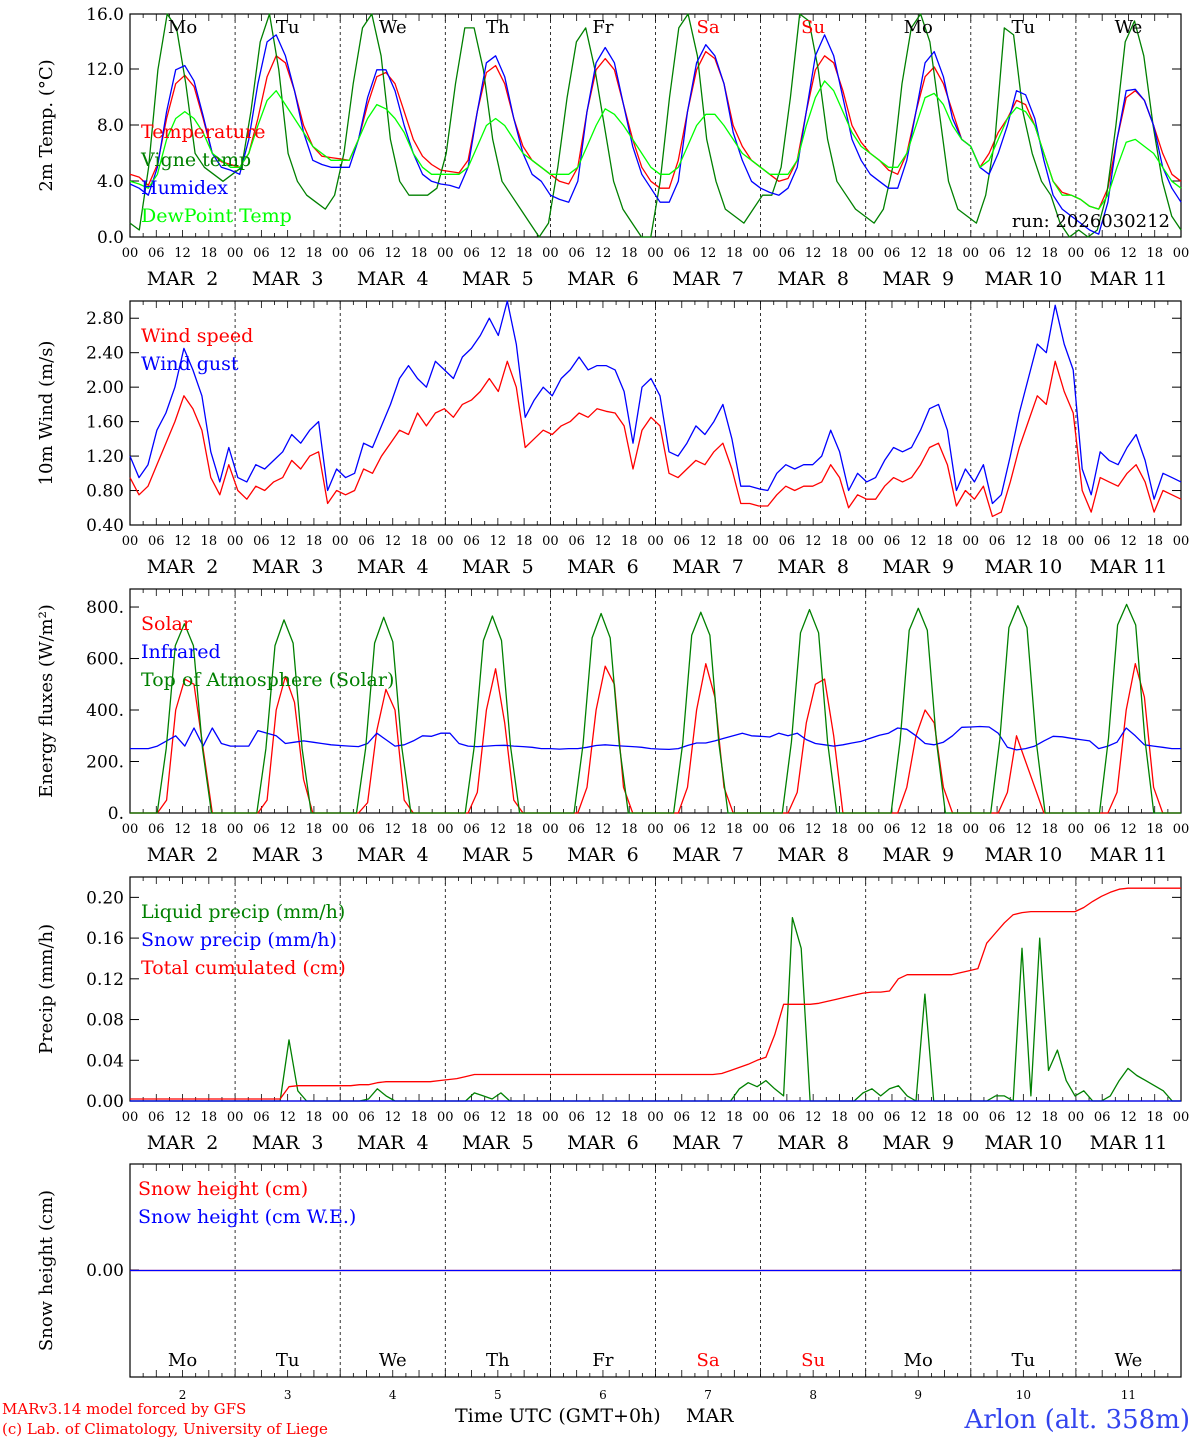  I want to click on day-number: 4, so click(393, 1395).